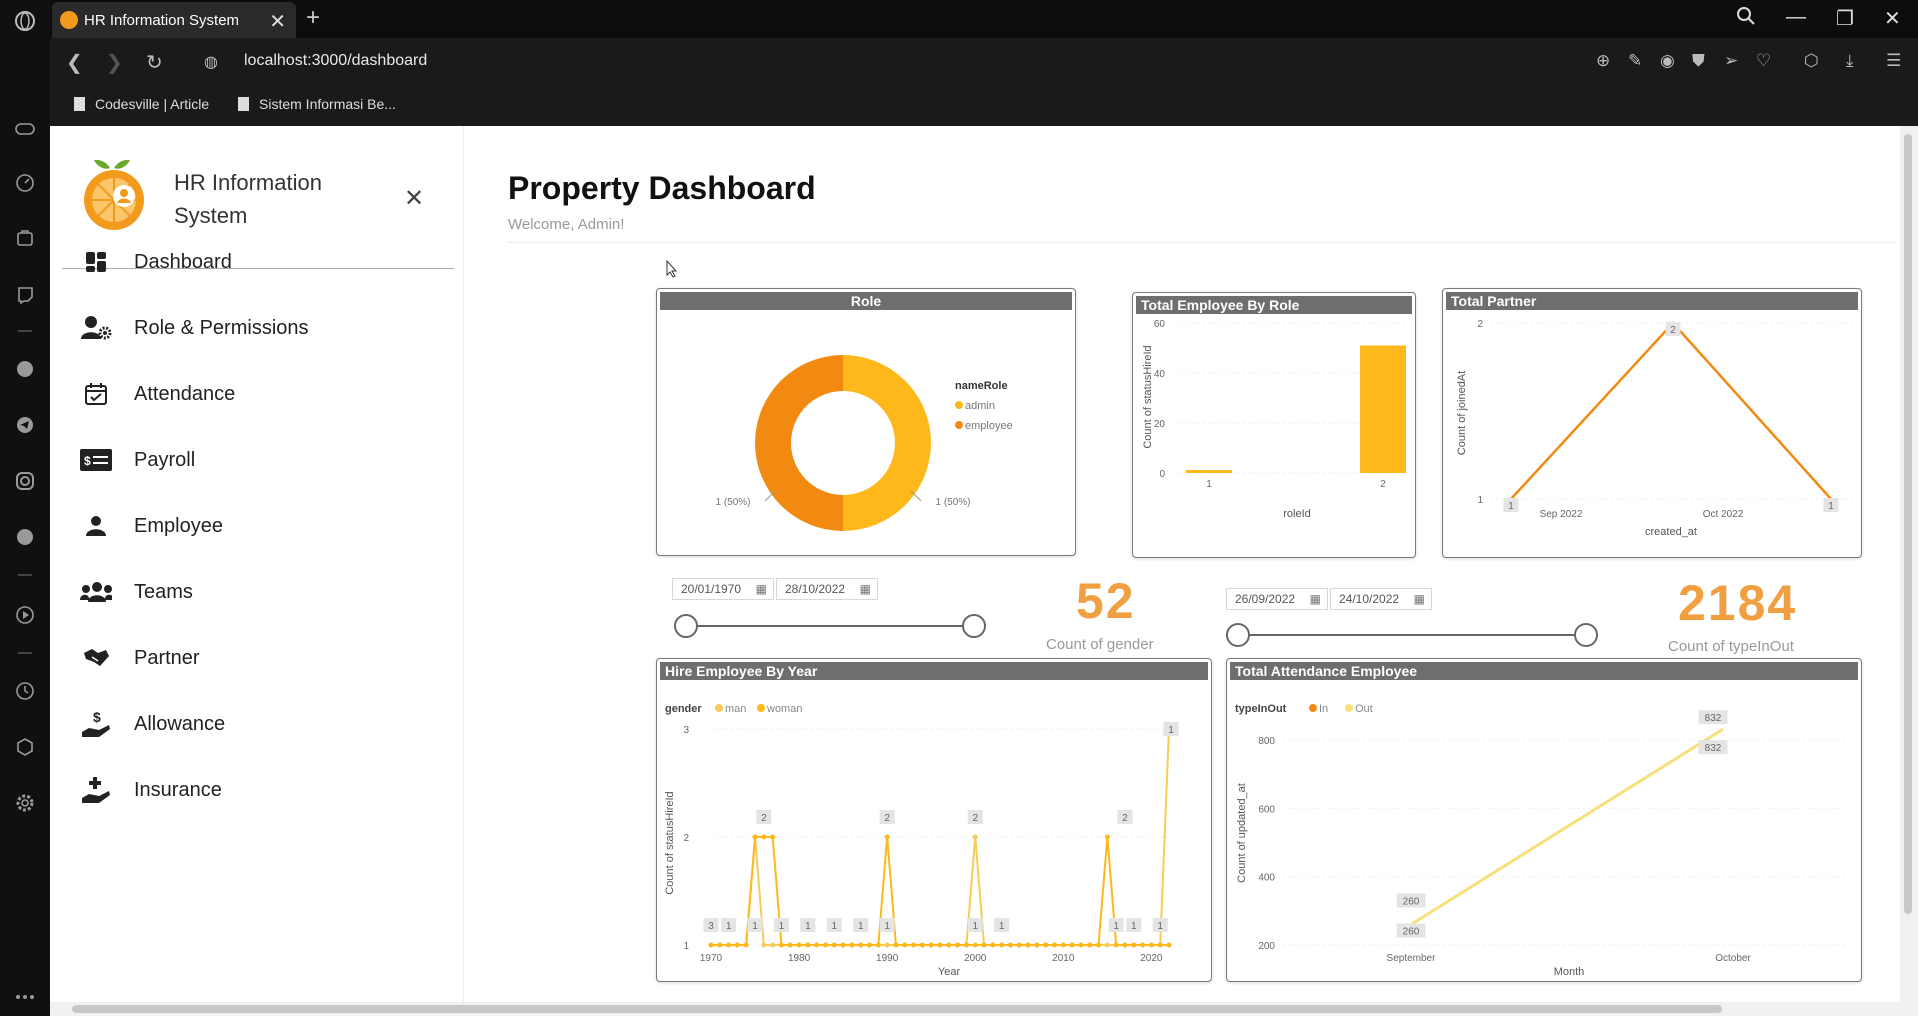 This screenshot has width=1918, height=1016. Describe the element at coordinates (827, 589) in the screenshot. I see `hire-end-date-input: 28/10/2022 ▦` at that location.